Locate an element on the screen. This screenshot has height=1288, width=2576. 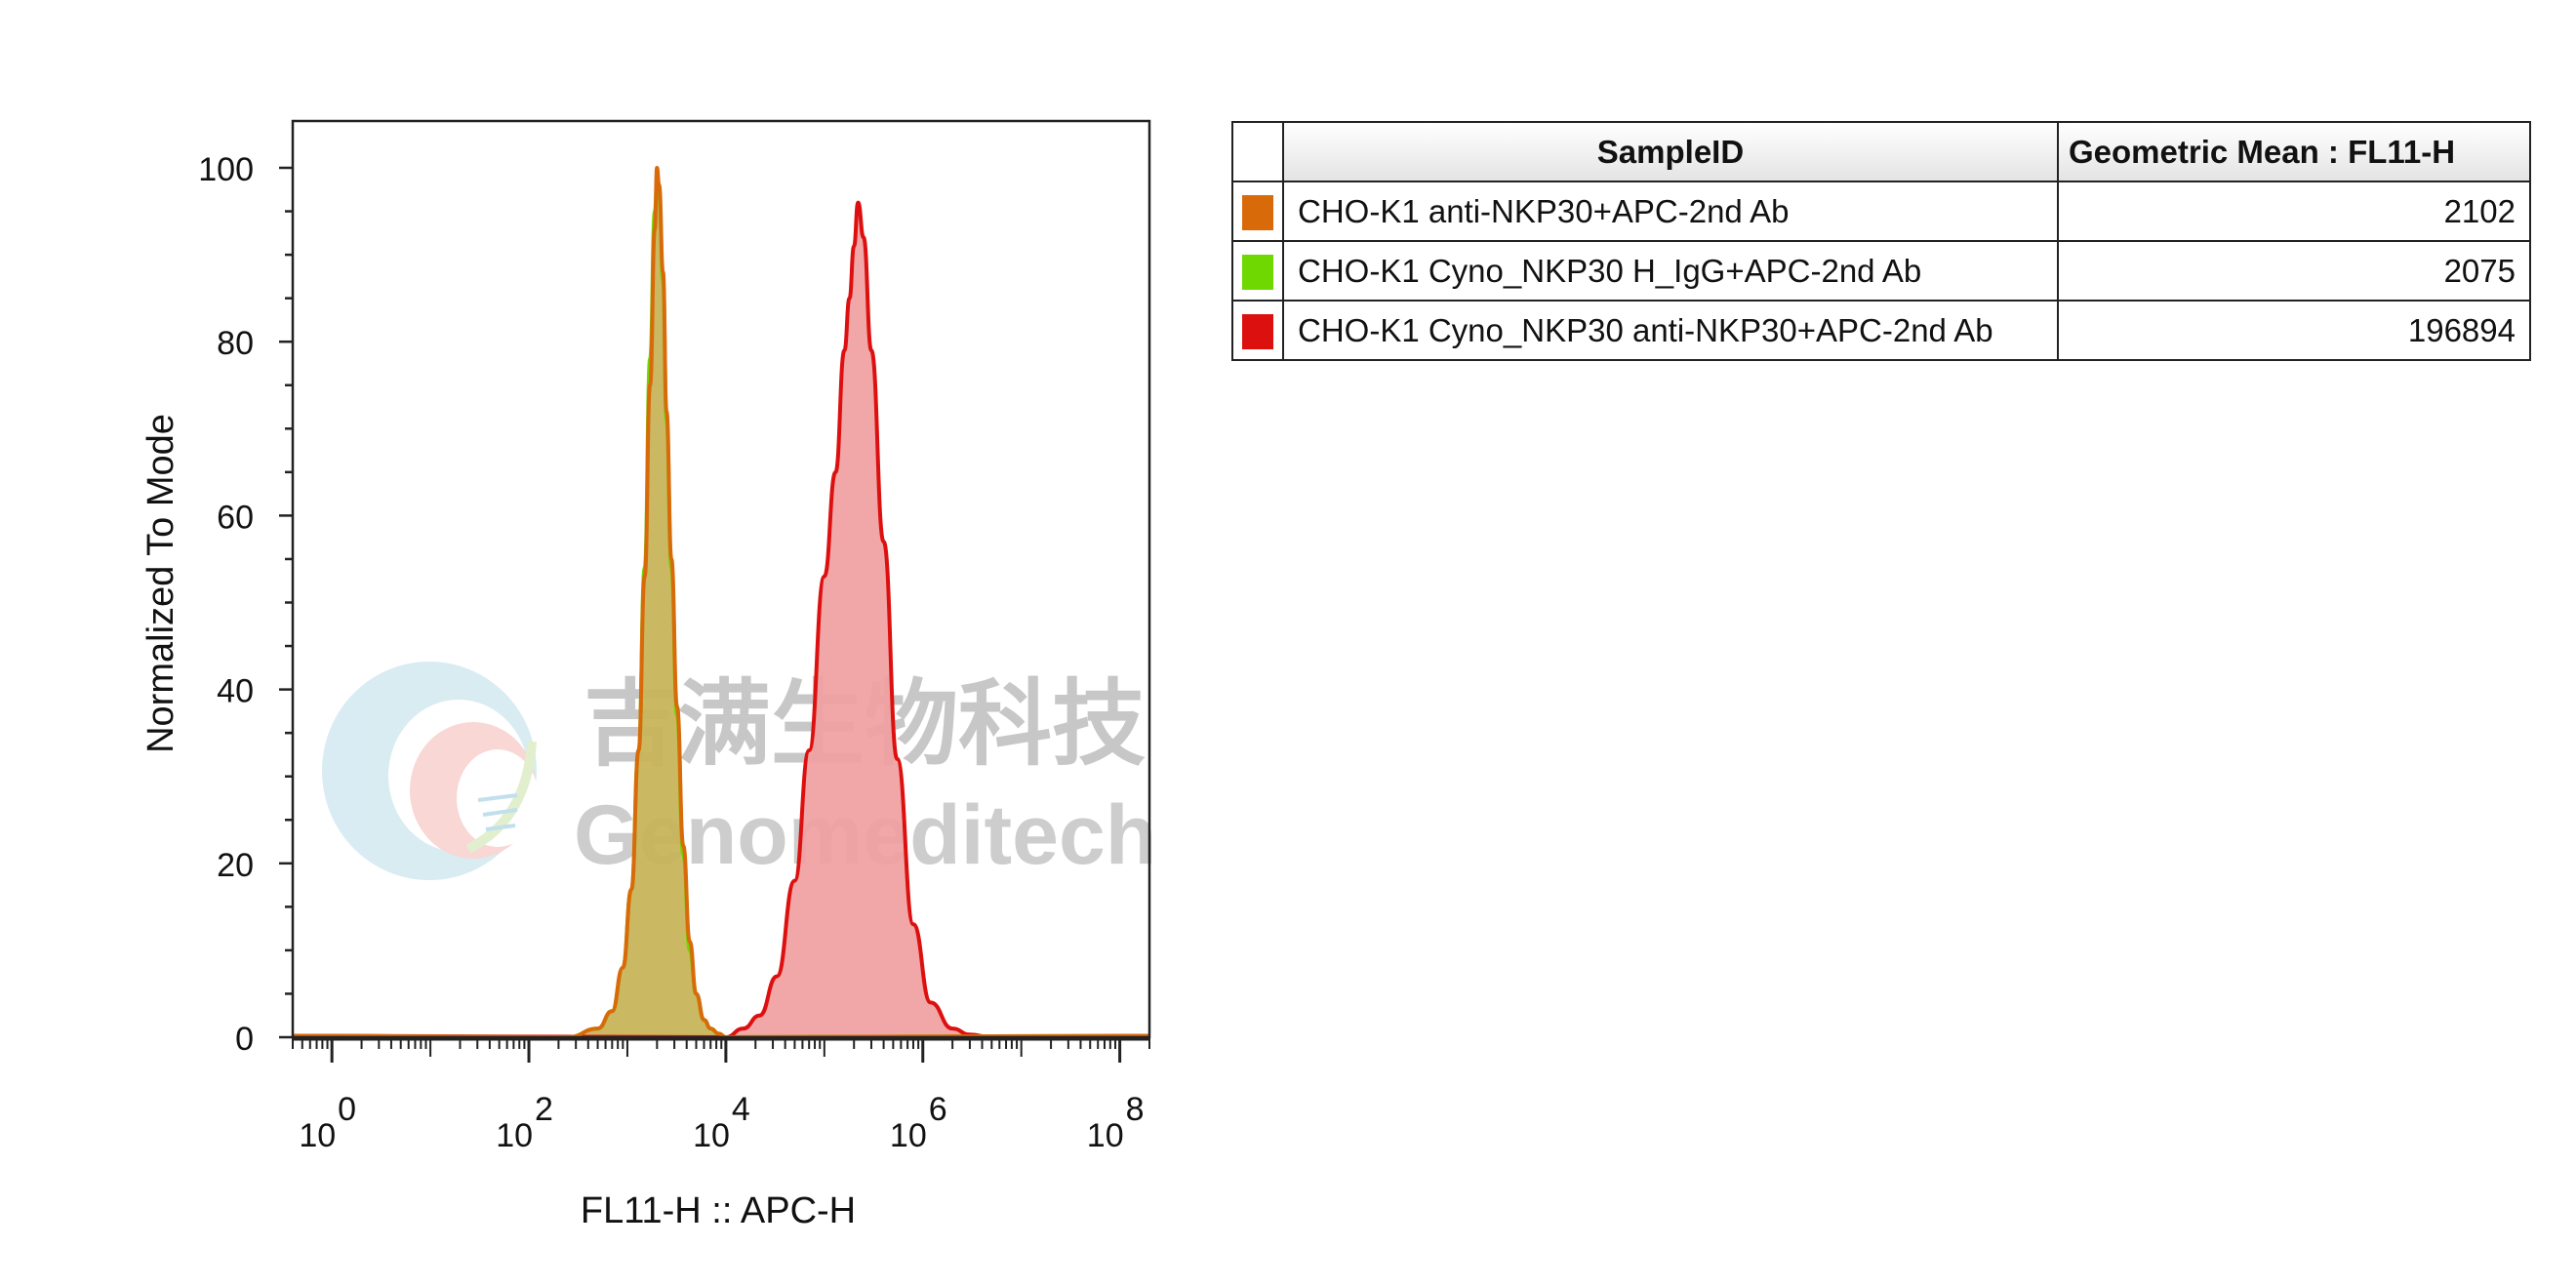
sample-id-cell: CHO-K1 Cyno_NKP30 H_IgG+APC-2nd Ab is located at coordinates (1670, 271).